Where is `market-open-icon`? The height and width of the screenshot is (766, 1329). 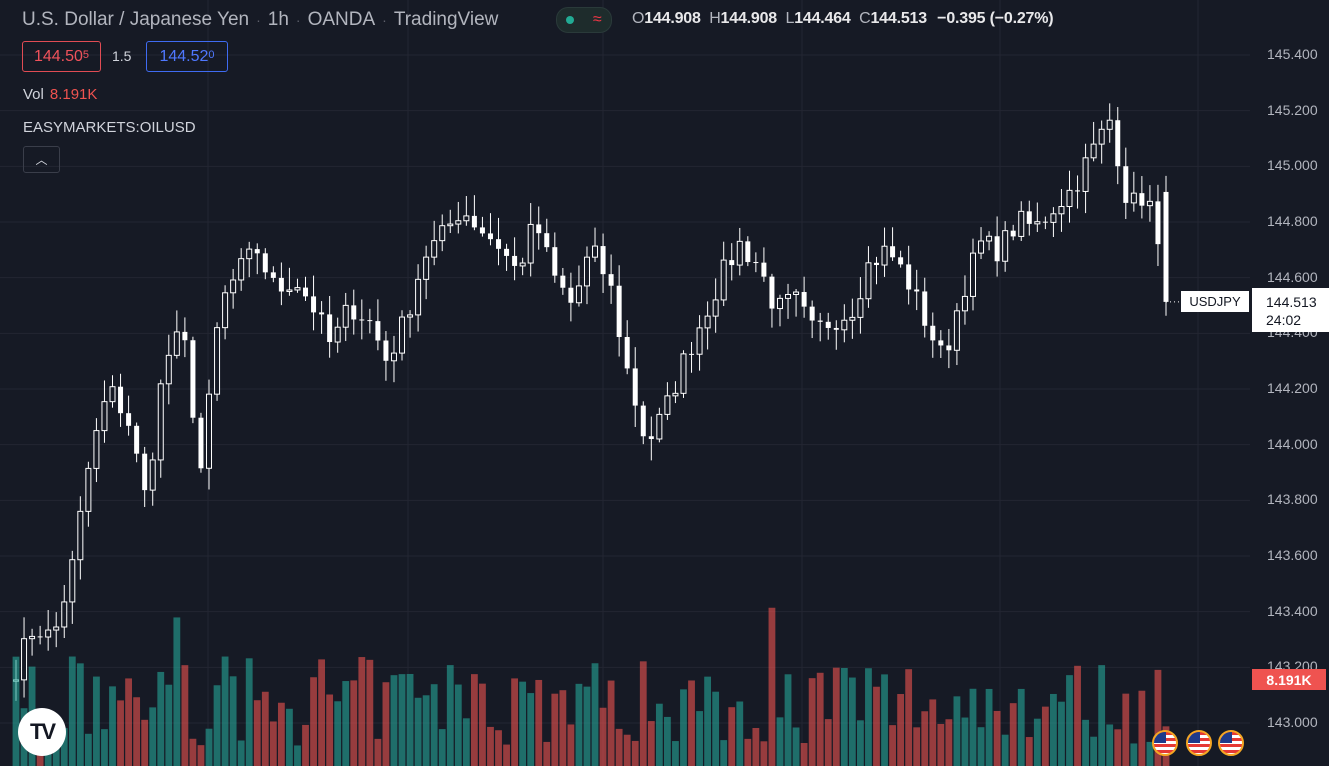
market-open-icon is located at coordinates (570, 20).